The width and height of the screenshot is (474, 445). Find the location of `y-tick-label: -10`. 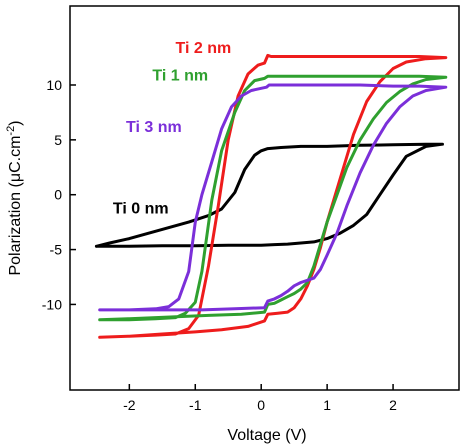

y-tick-label: -10 is located at coordinates (52, 304).